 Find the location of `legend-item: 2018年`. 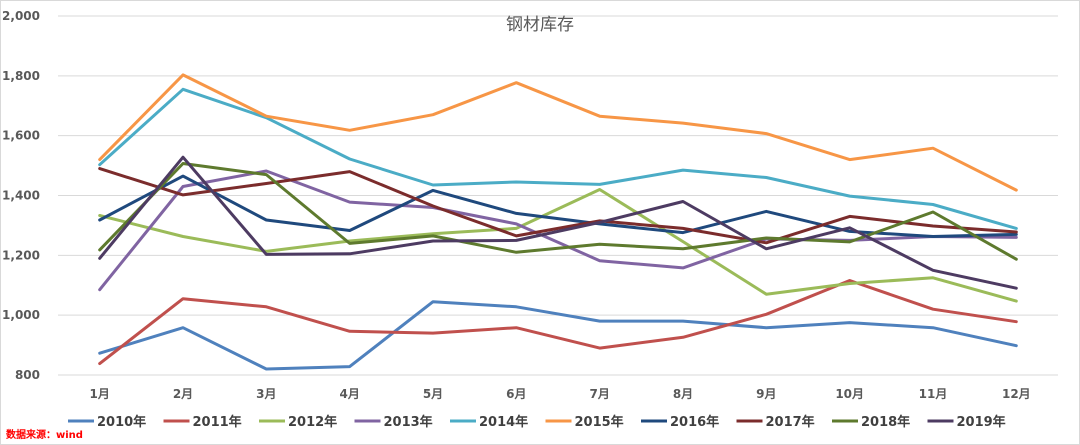

legend-item: 2018年 is located at coordinates (871, 422).